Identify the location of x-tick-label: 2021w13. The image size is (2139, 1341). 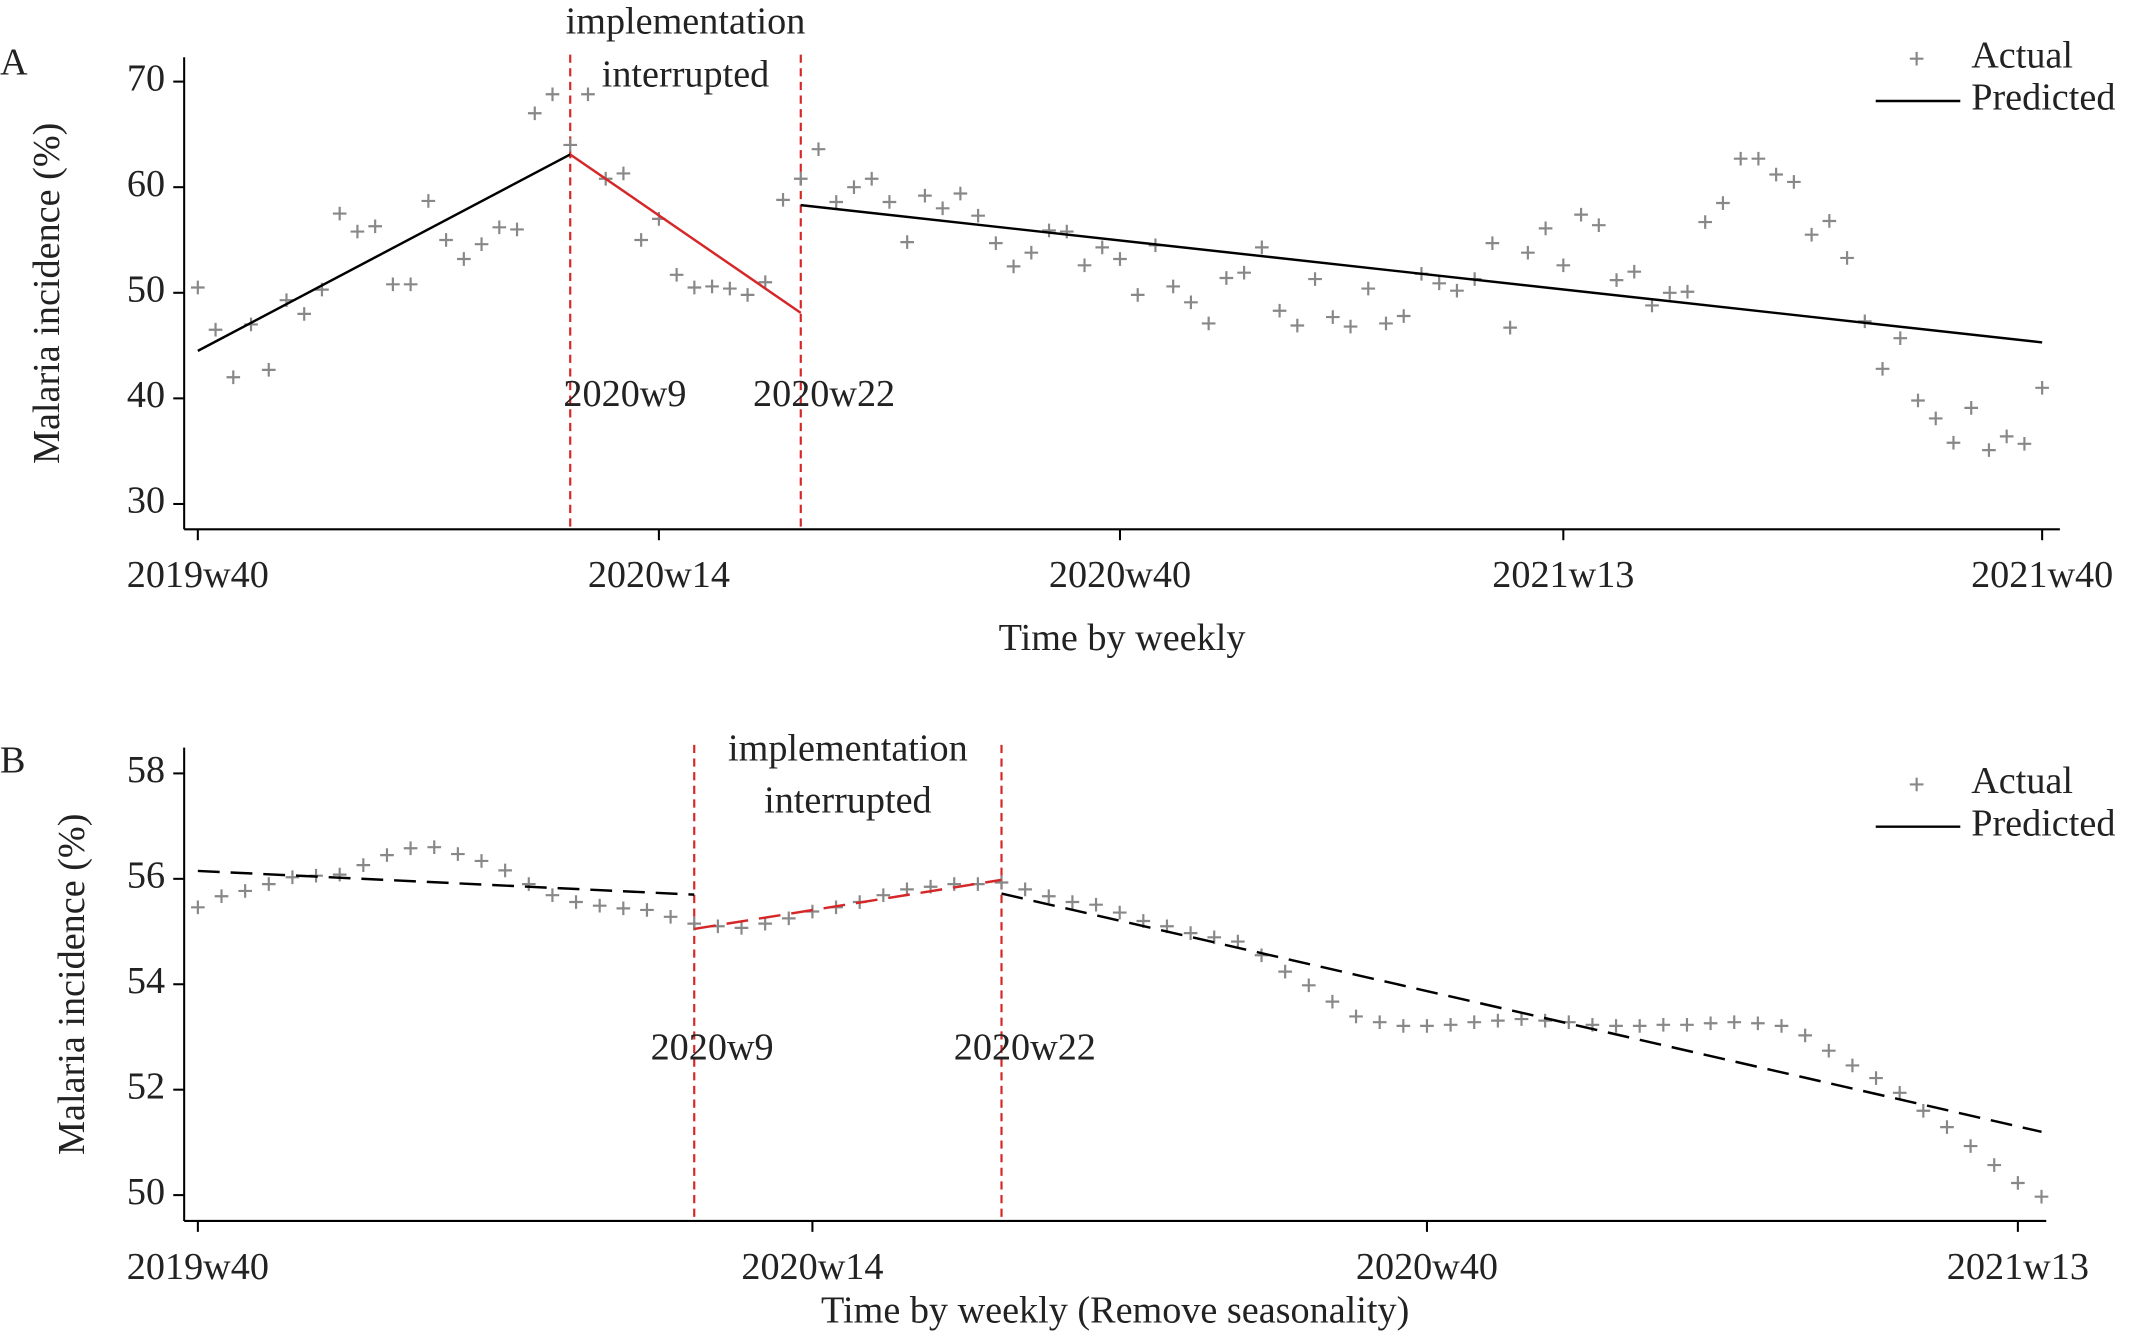
(1563, 575).